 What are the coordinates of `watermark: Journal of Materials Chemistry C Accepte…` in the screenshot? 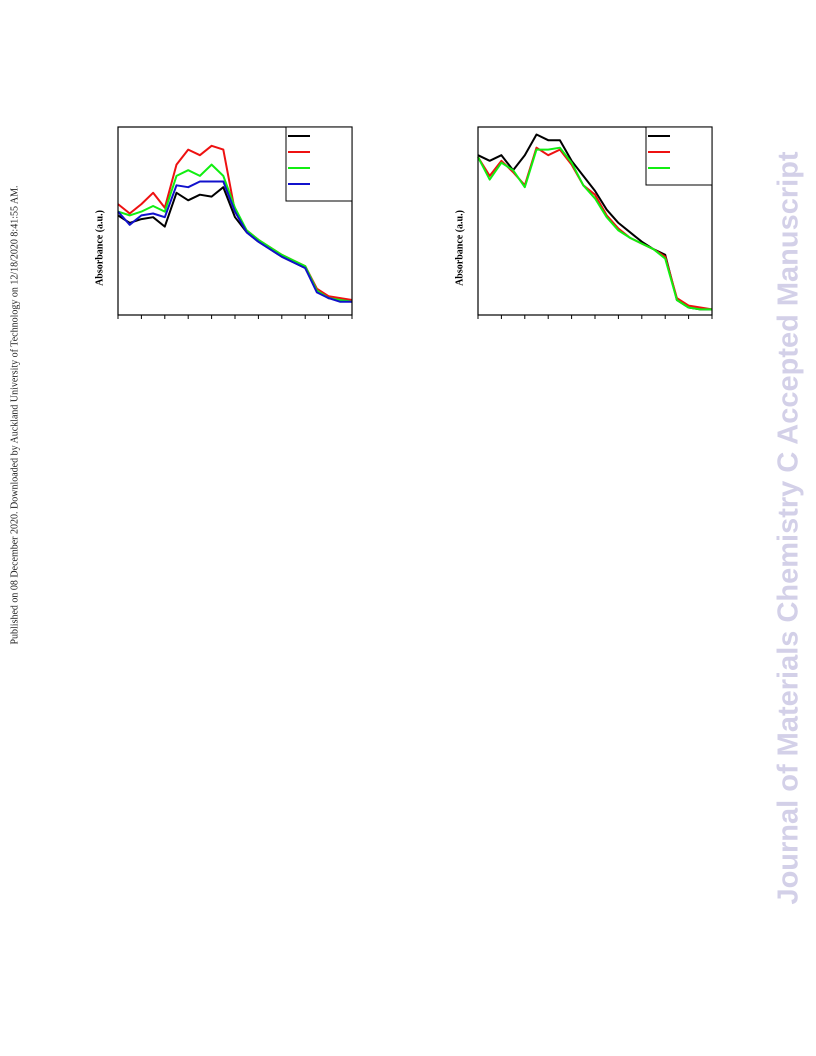 It's located at (789, 527).